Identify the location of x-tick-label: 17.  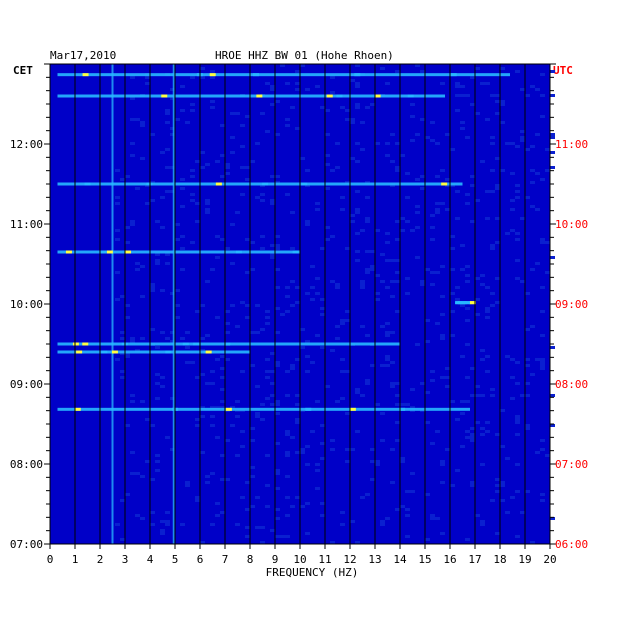
(474, 559).